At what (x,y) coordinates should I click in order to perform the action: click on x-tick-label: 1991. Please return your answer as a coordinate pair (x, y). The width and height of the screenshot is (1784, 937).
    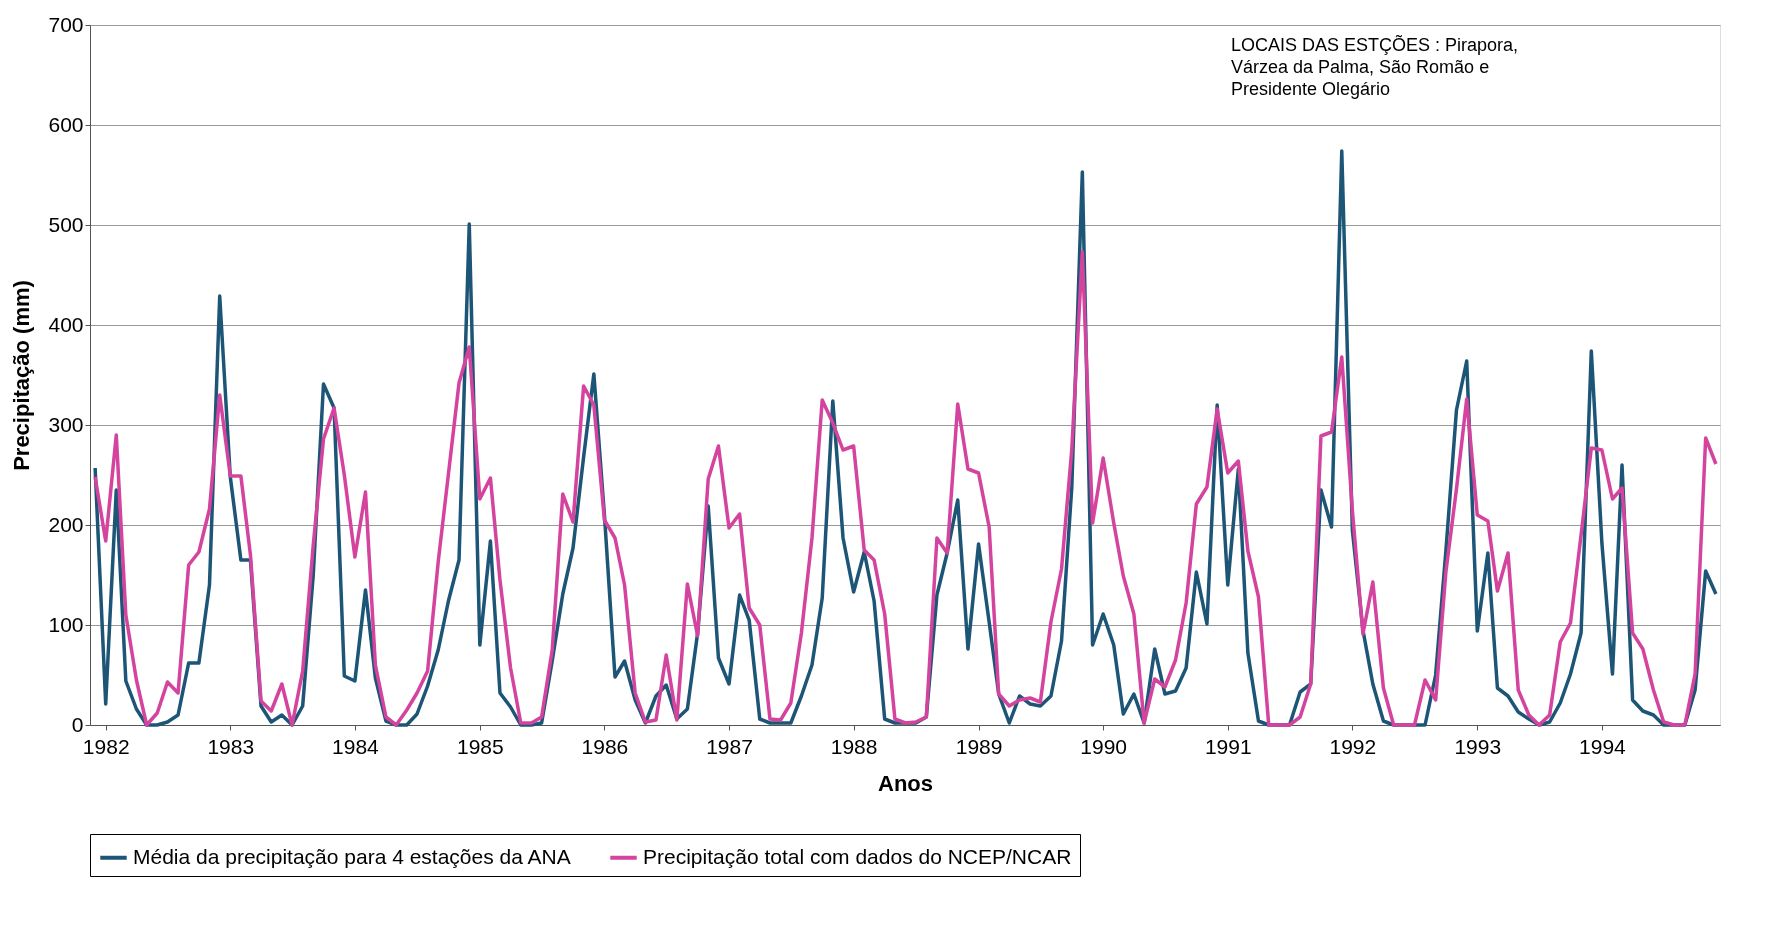
    Looking at the image, I should click on (1228, 746).